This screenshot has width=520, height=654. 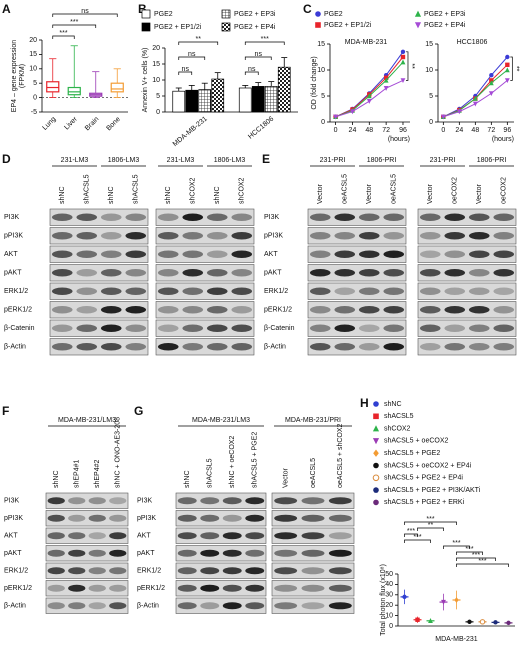 What do you see at coordinates (364, 403) in the screenshot?
I see `panel-label: H` at bounding box center [364, 403].